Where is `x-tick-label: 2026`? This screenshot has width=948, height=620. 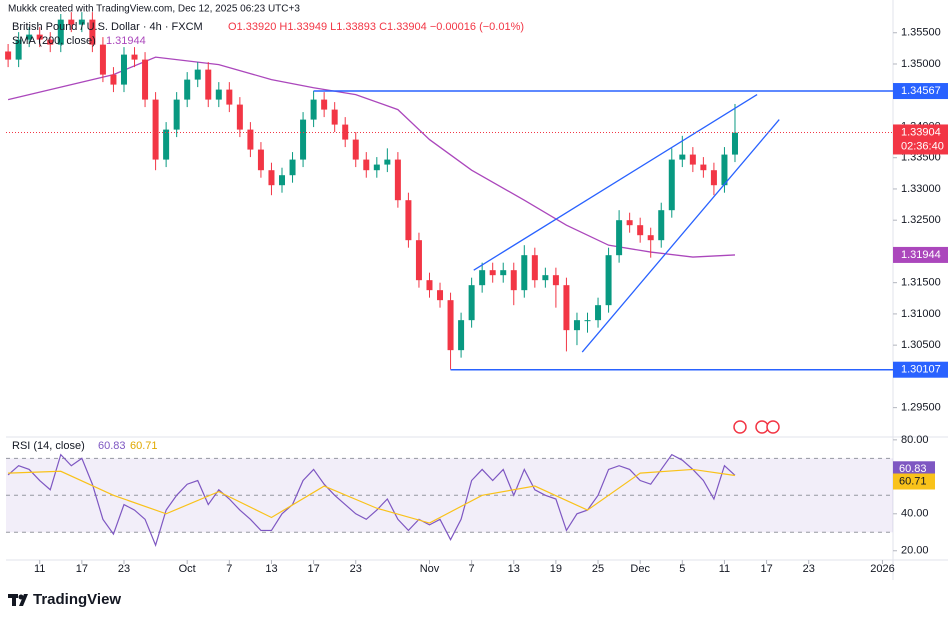
x-tick-label: 2026 is located at coordinates (882, 569).